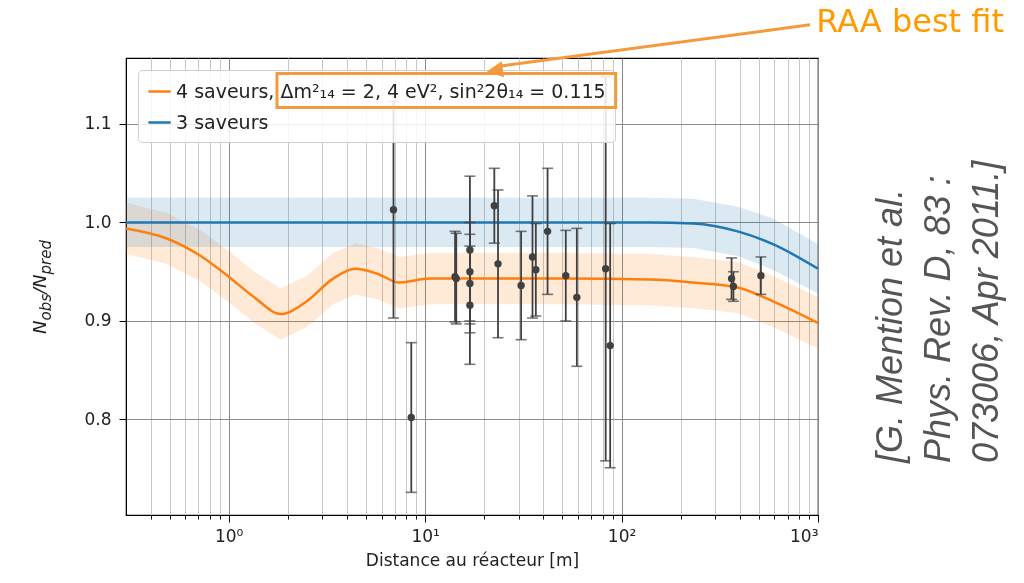 The image size is (1024, 583). What do you see at coordinates (98, 221) in the screenshot?
I see `y-tick-label: 1.0` at bounding box center [98, 221].